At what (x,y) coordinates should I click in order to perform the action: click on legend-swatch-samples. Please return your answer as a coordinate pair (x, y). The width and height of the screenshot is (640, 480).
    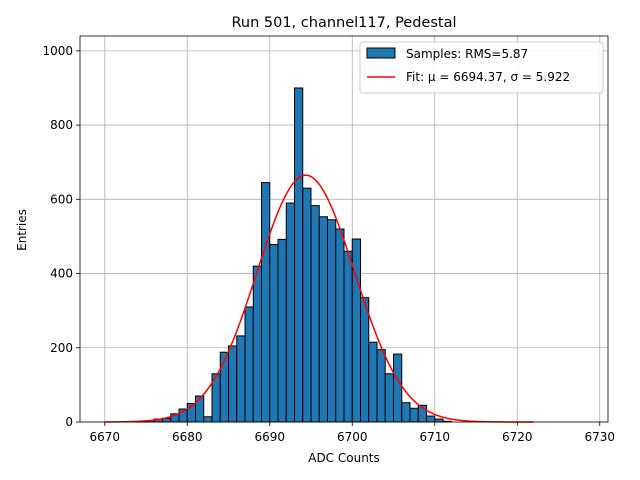
    Looking at the image, I should click on (381, 53).